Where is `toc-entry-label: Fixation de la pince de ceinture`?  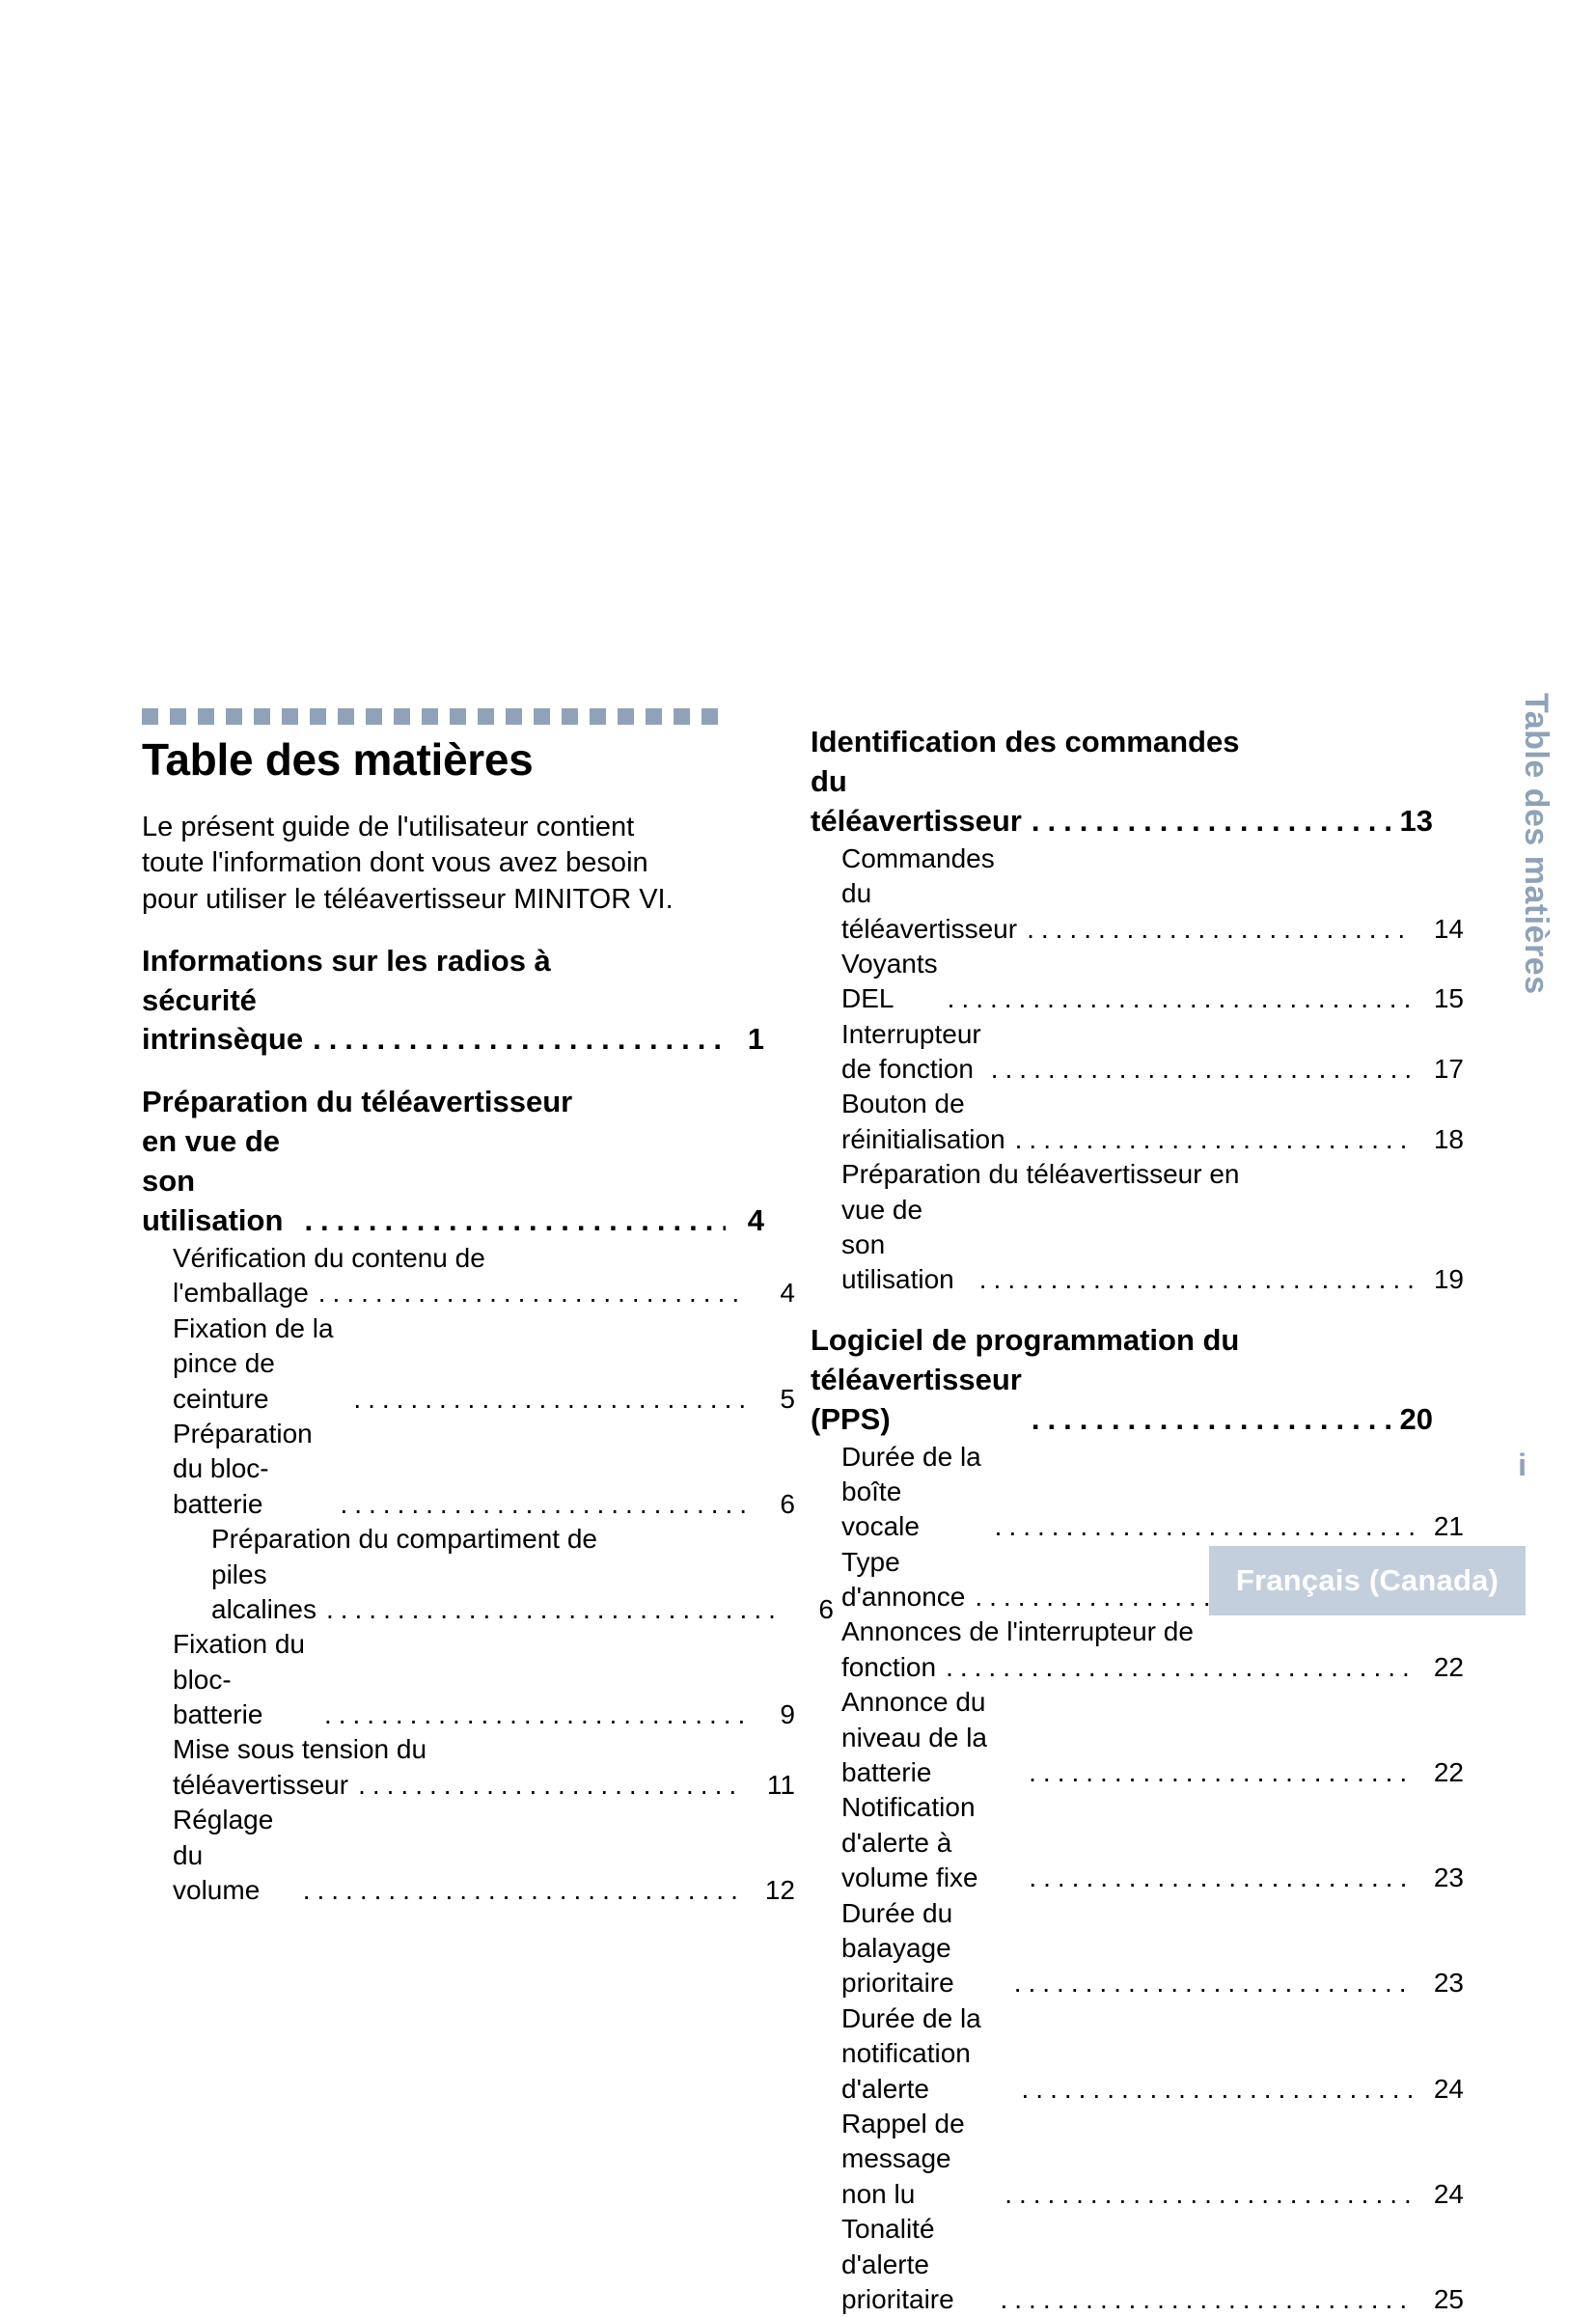
toc-entry-label: Fixation de la pince de ceinture is located at coordinates (258, 1363).